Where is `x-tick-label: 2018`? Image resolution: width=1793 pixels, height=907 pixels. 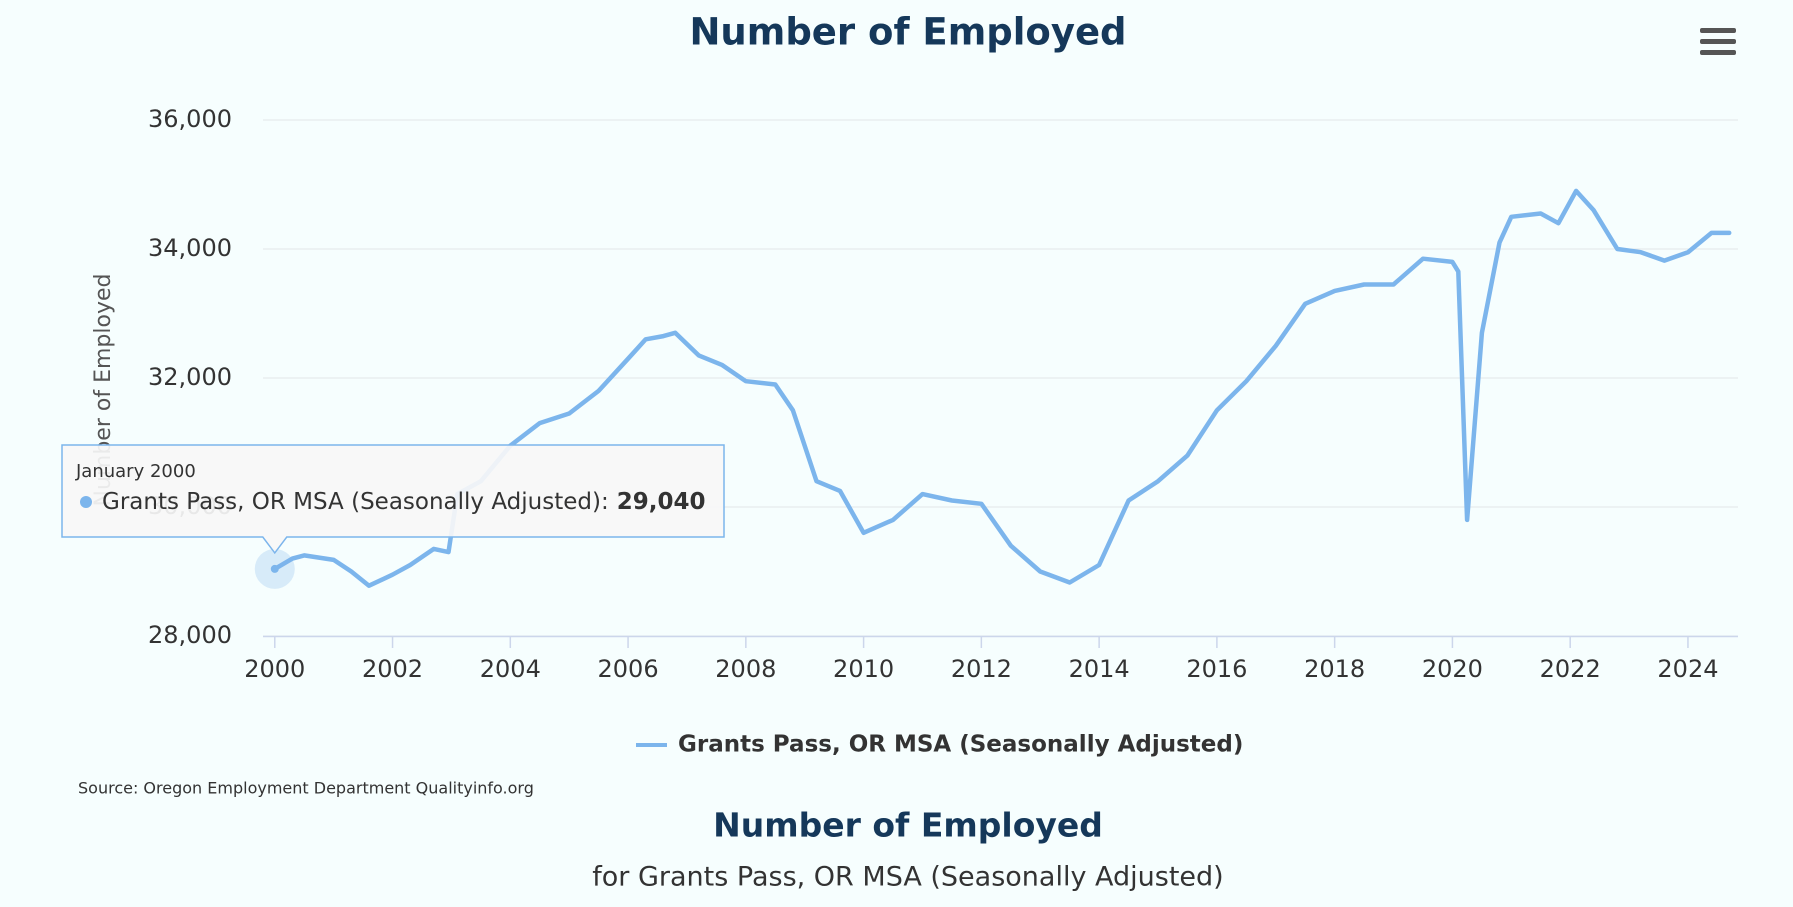 x-tick-label: 2018 is located at coordinates (1334, 669).